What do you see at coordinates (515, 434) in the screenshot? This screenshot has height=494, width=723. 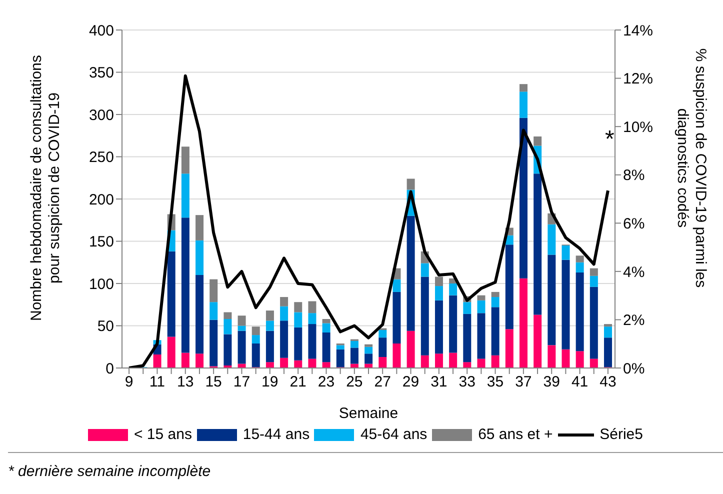 I see `legend-label: 65 ans et +` at bounding box center [515, 434].